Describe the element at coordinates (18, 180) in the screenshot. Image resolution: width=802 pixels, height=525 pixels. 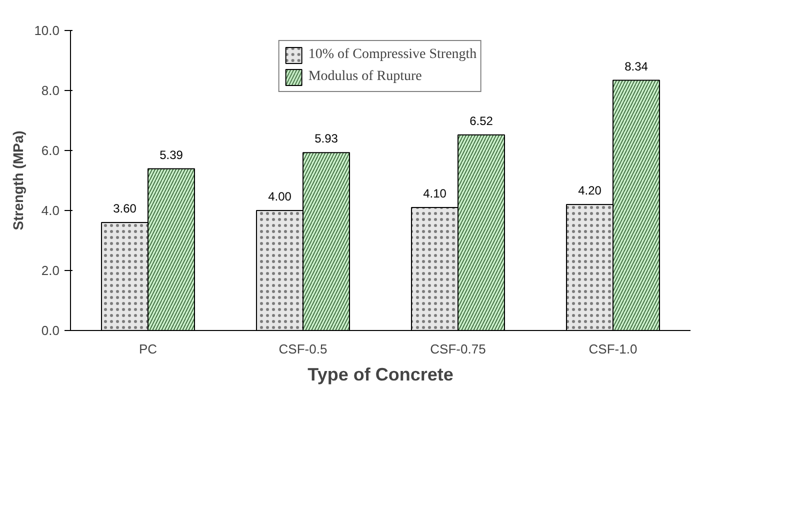
I see `y-axis-title: Strength (MPa)` at that location.